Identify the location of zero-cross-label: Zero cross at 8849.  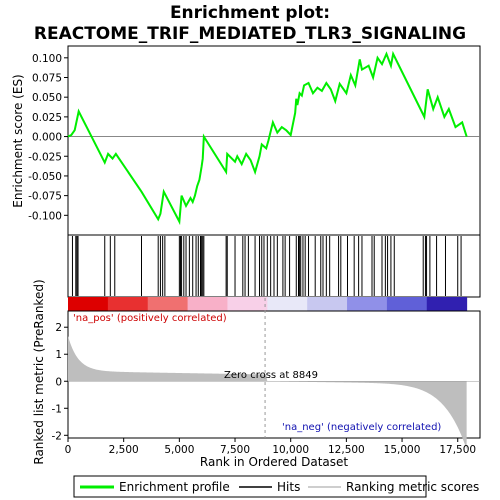
(271, 375).